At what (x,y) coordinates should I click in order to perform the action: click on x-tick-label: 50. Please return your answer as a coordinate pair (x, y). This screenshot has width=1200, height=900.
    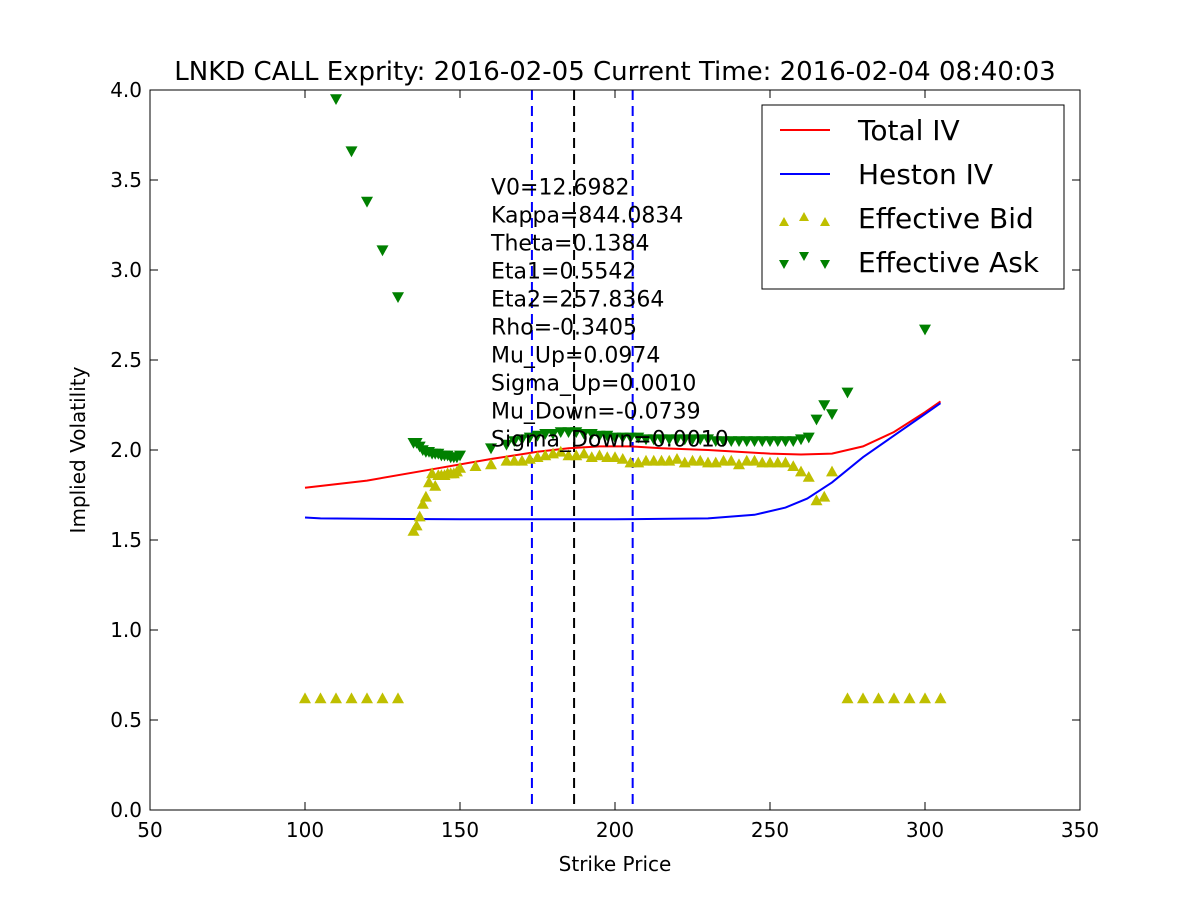
    Looking at the image, I should click on (149, 830).